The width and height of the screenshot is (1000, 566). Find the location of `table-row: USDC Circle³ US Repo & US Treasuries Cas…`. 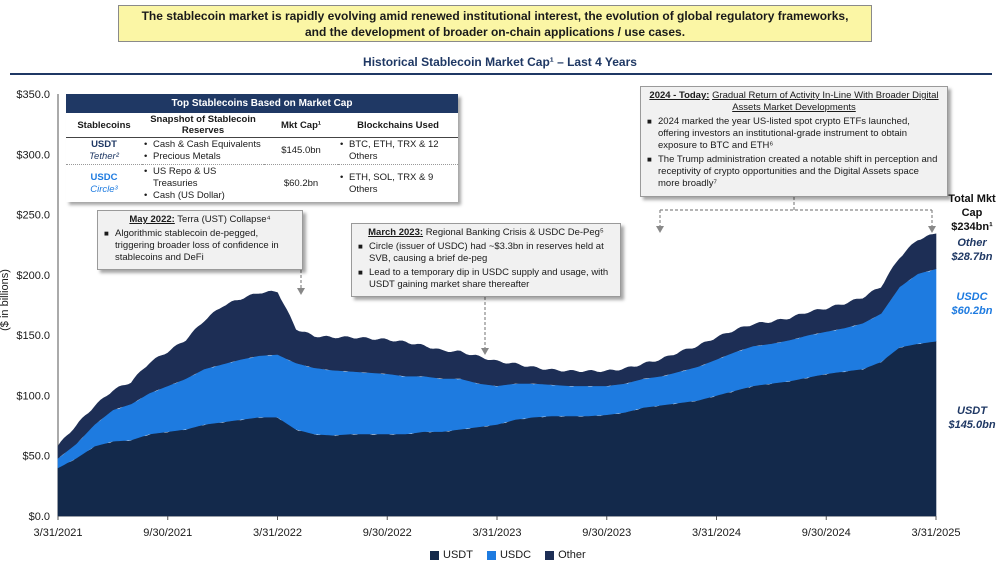

table-row: USDC Circle³ US Repo & US Treasuries Cas… is located at coordinates (262, 184).